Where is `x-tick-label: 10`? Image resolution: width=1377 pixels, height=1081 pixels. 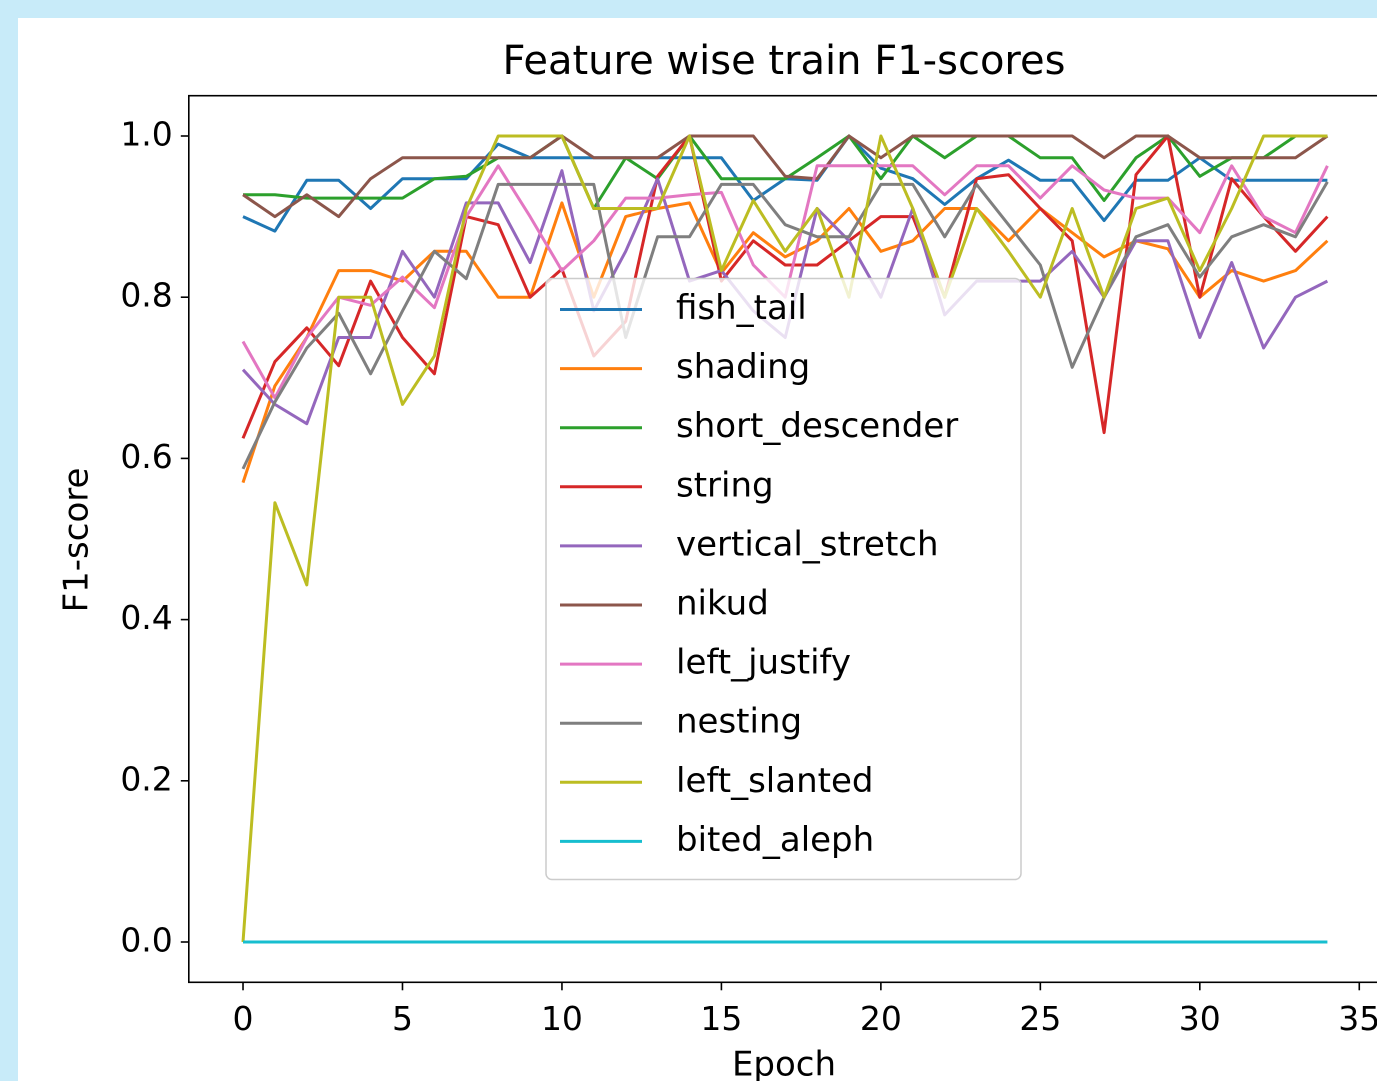 x-tick-label: 10 is located at coordinates (562, 1018).